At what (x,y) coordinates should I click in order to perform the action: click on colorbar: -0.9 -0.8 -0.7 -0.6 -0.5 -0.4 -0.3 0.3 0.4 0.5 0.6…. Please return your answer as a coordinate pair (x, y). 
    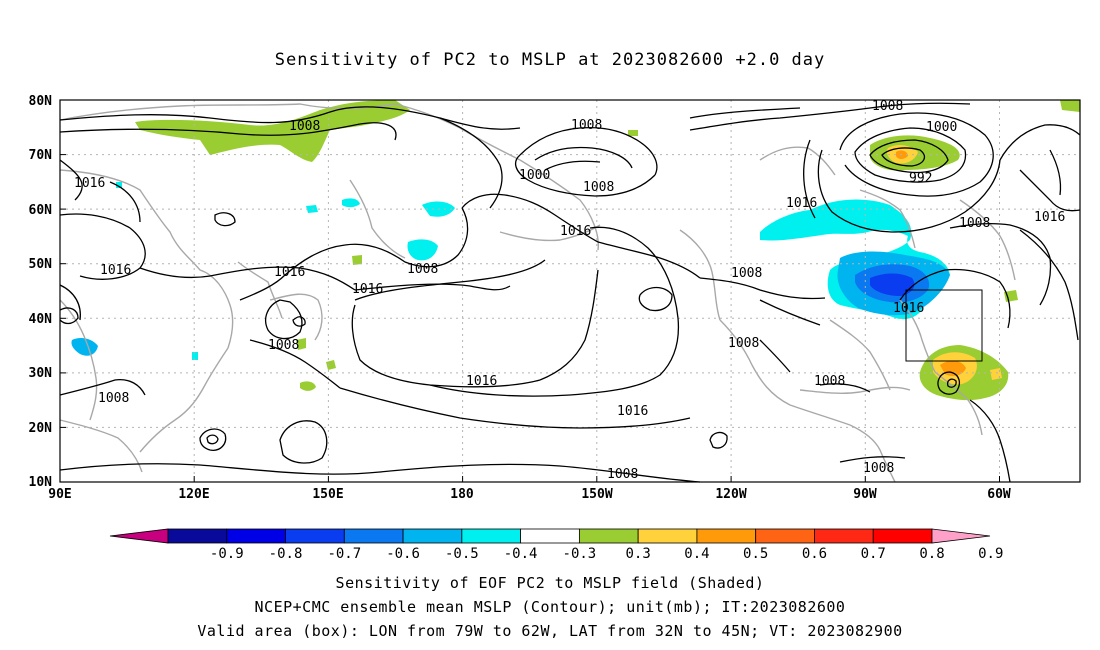
    Looking at the image, I should click on (556, 545).